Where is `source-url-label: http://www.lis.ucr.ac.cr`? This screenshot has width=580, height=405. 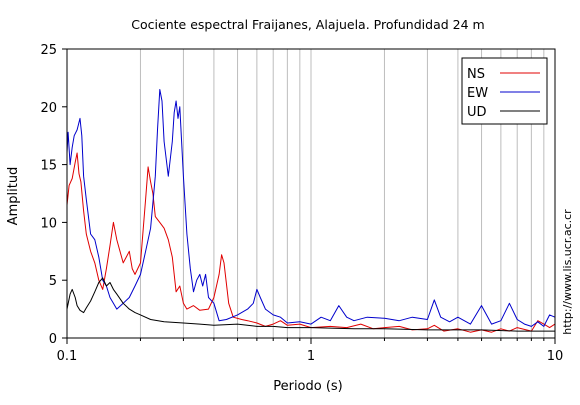
source-url-label: http://www.lis.ucr.ac.cr is located at coordinates (567, 272).